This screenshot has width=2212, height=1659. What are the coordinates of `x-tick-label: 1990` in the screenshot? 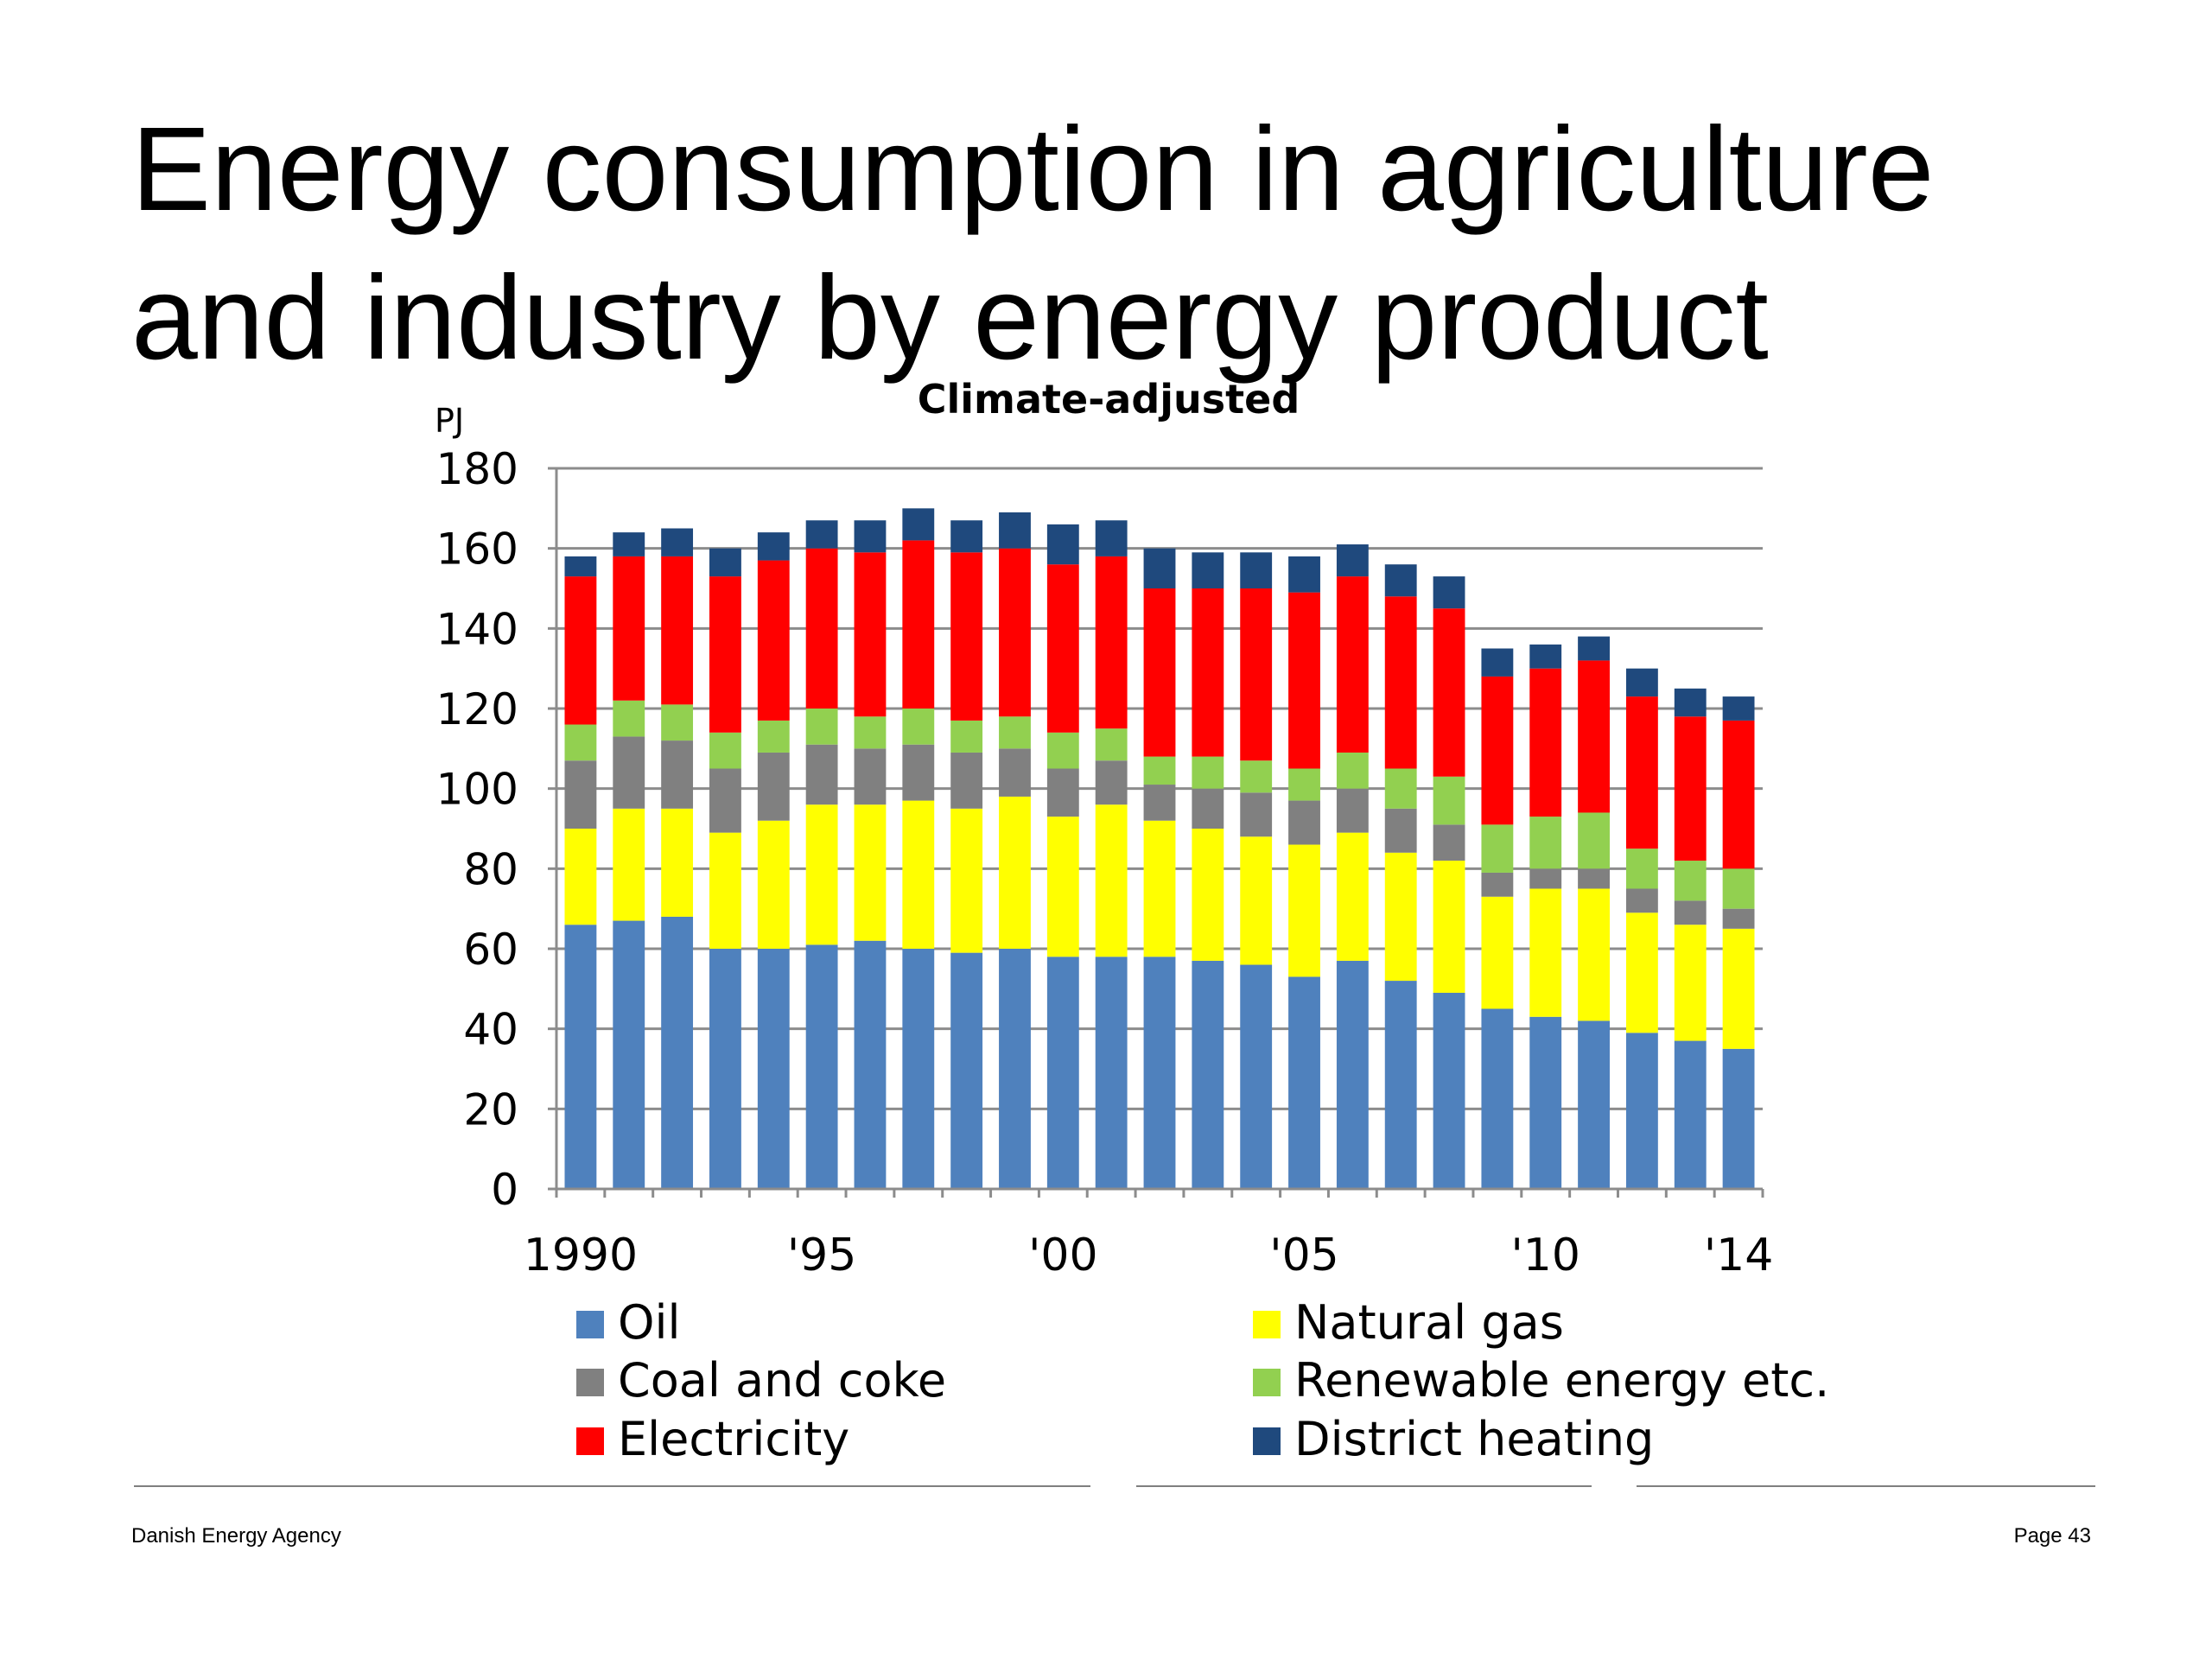 It's located at (581, 1255).